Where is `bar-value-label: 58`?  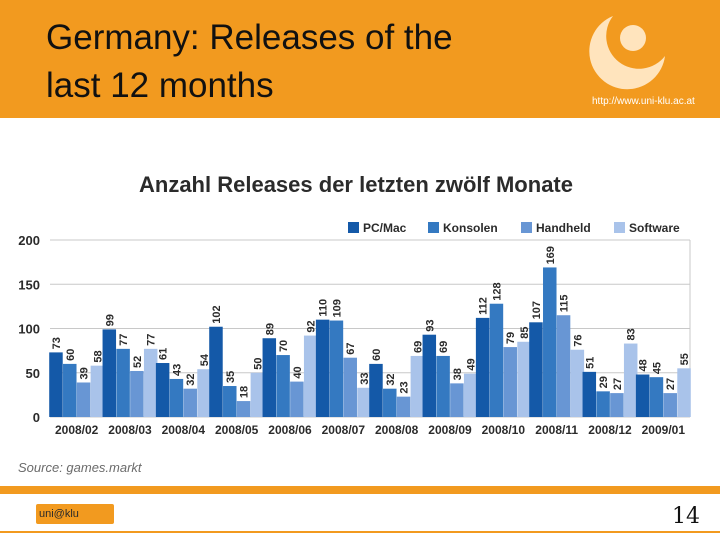
bar-value-label: 58 is located at coordinates (98, 356).